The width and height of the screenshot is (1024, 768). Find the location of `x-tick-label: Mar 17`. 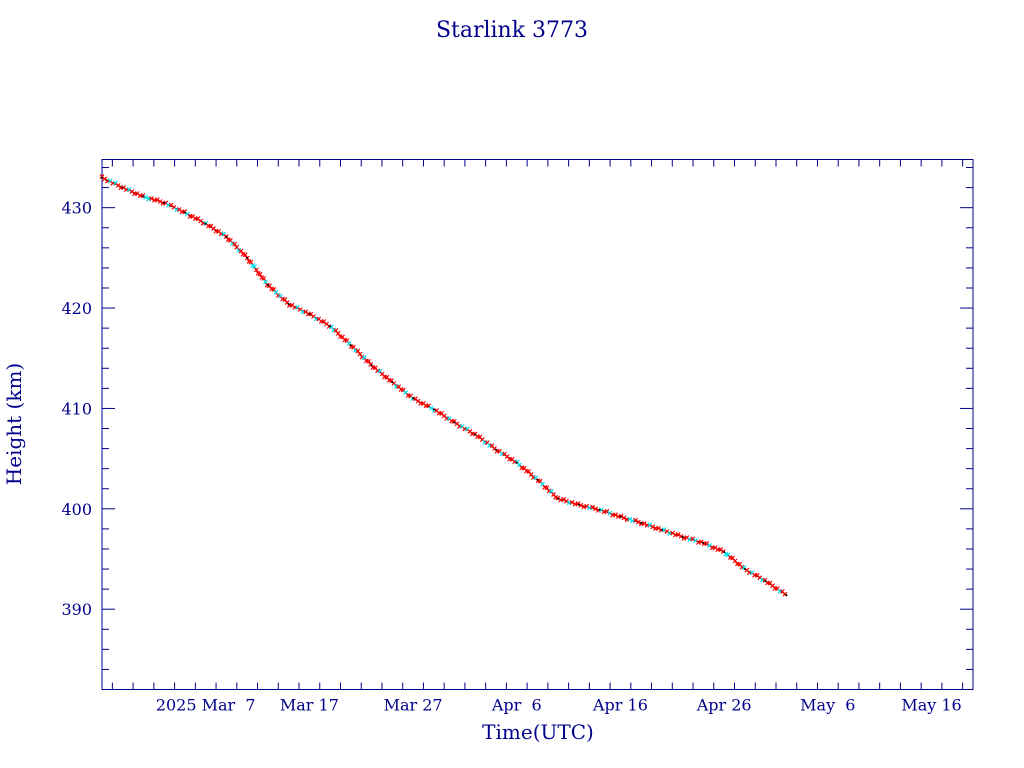

x-tick-label: Mar 17 is located at coordinates (309, 705).